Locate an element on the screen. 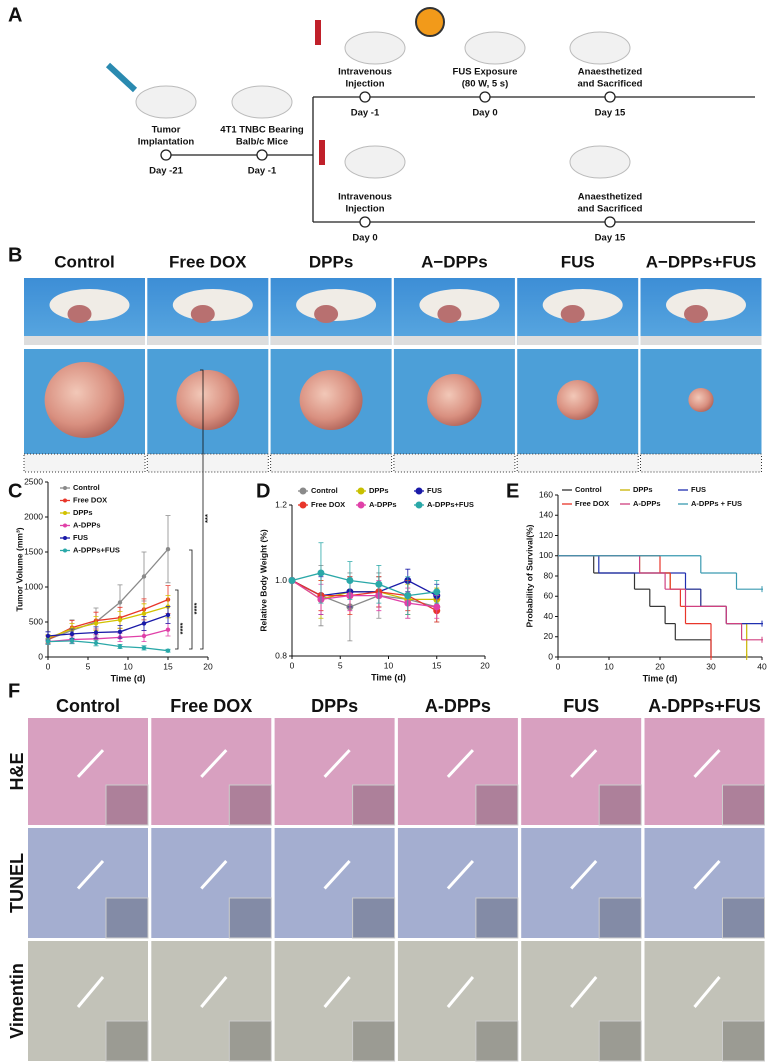 Image resolution: width=768 pixels, height=1063 pixels. legend-label: A-DPPs + FUS is located at coordinates (716, 503).